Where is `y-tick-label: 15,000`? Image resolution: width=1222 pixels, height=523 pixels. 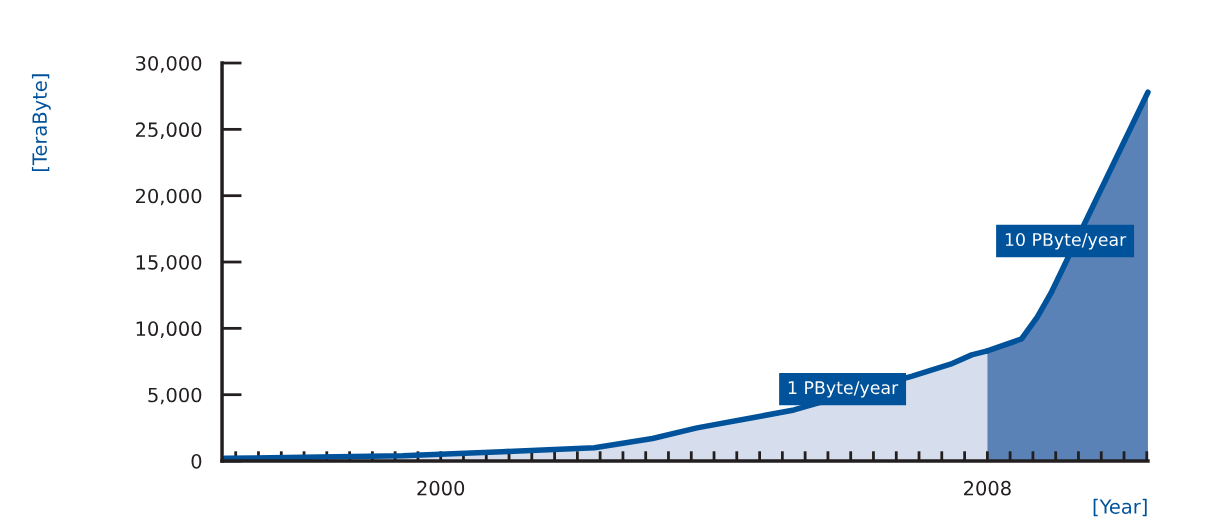
y-tick-label: 15,000 is located at coordinates (169, 263).